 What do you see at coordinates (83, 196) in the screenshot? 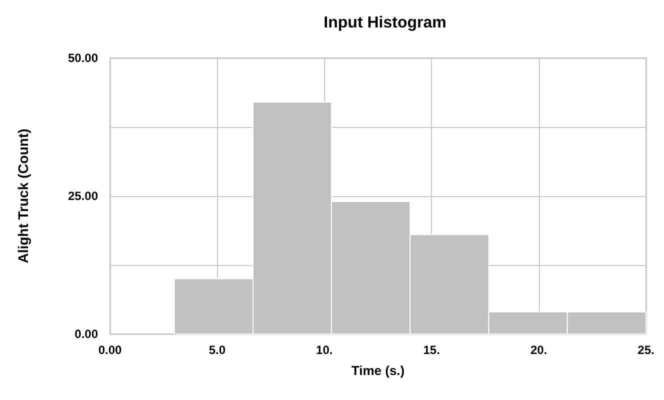
I see `y-tick-label: 25.00` at bounding box center [83, 196].